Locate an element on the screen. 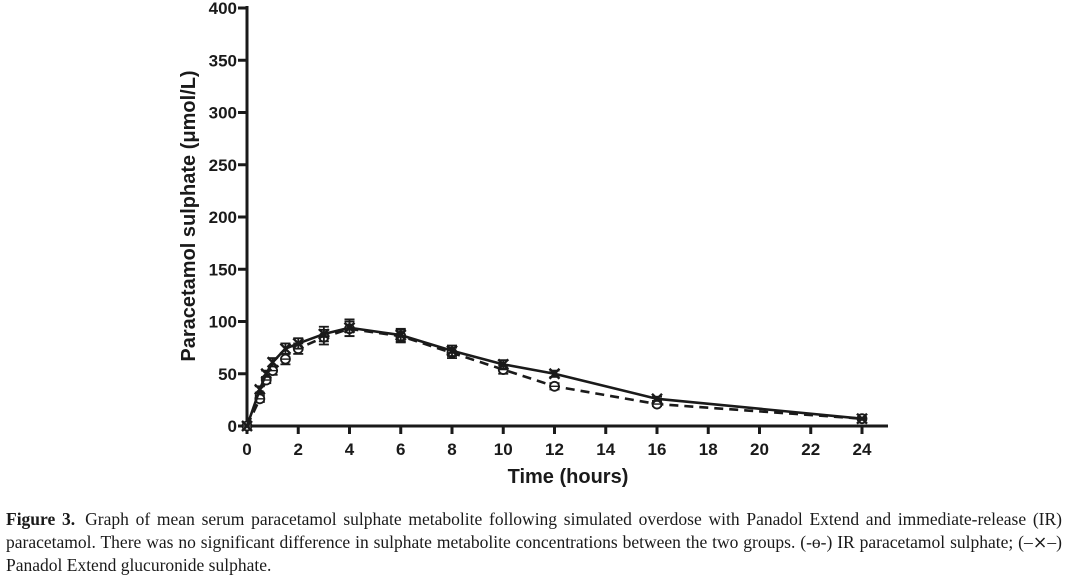 Image resolution: width=1067 pixels, height=585 pixels. x-tick-label: 10 is located at coordinates (503, 449).